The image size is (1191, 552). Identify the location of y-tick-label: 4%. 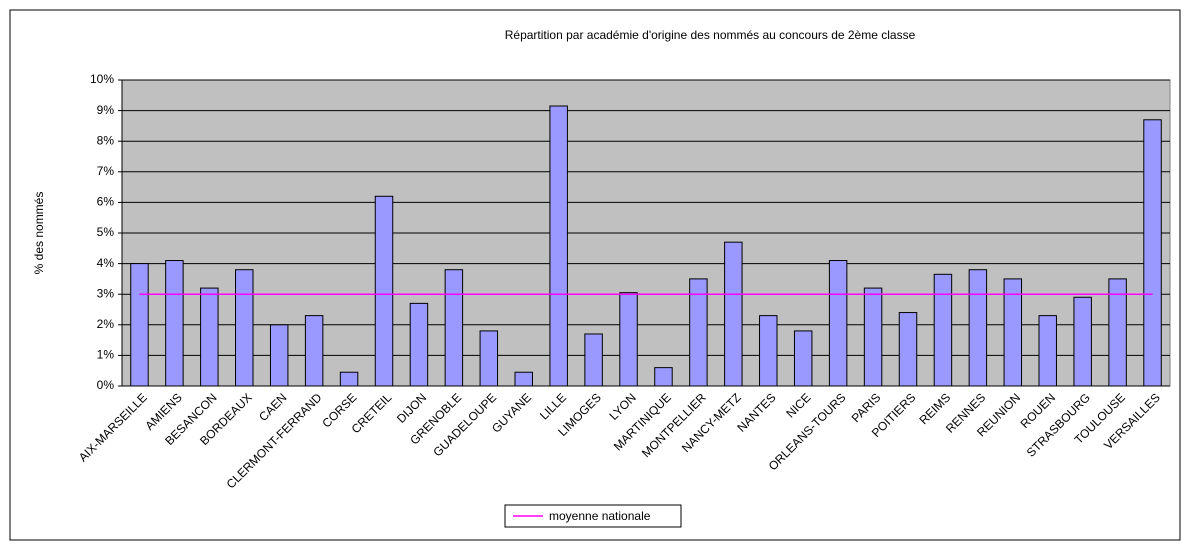
(106, 263).